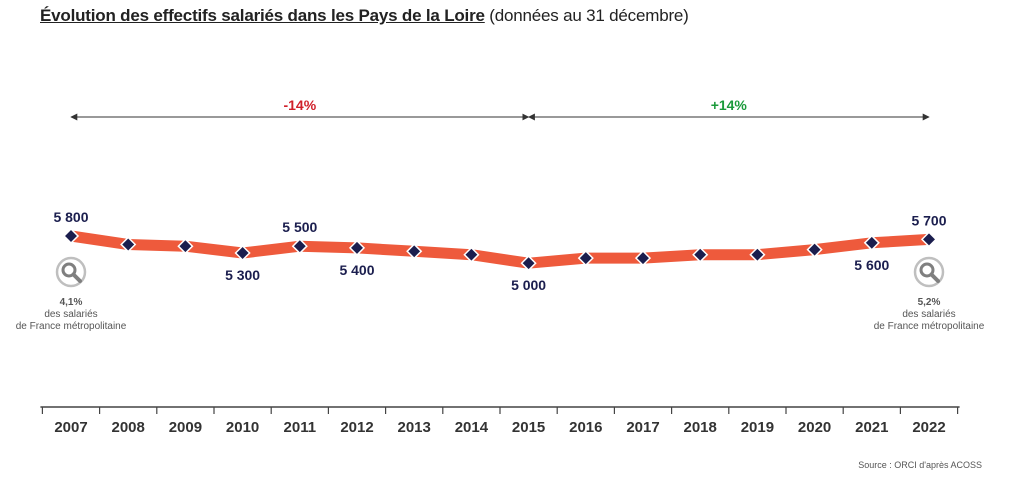 The height and width of the screenshot is (480, 1024). Describe the element at coordinates (356, 270) in the screenshot. I see `data-label-2012: 5 400` at that location.